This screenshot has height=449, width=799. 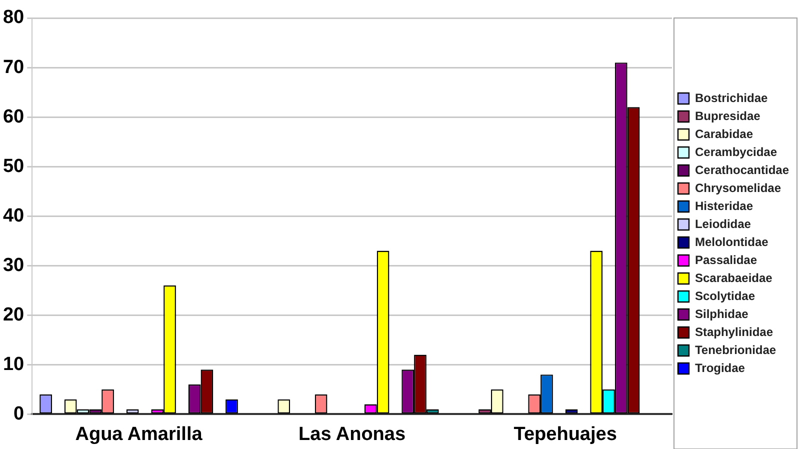 What do you see at coordinates (13, 17) in the screenshot?
I see `y-tick-label: 80` at bounding box center [13, 17].